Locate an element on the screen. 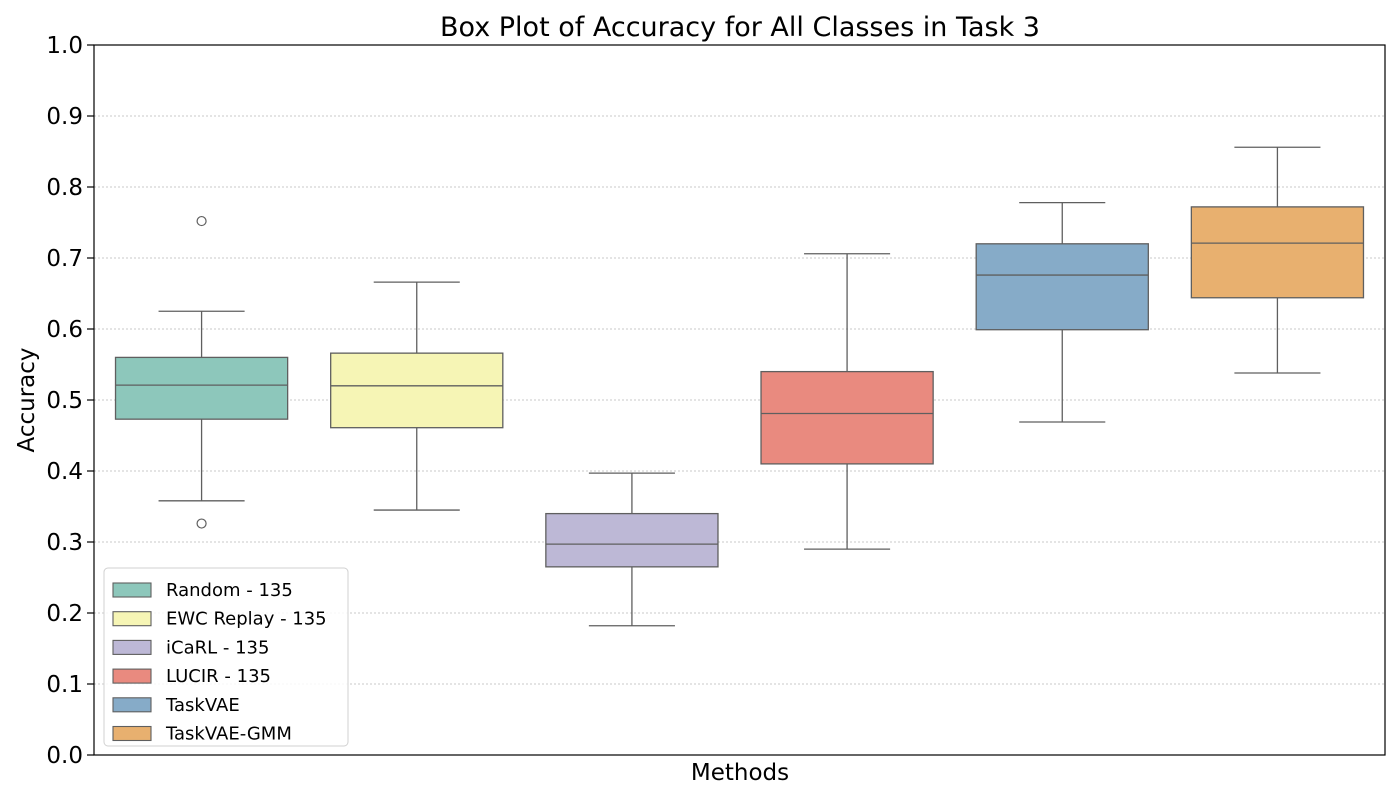 Image resolution: width=1400 pixels, height=800 pixels. y-tick-label: 0.8 is located at coordinates (64, 188).